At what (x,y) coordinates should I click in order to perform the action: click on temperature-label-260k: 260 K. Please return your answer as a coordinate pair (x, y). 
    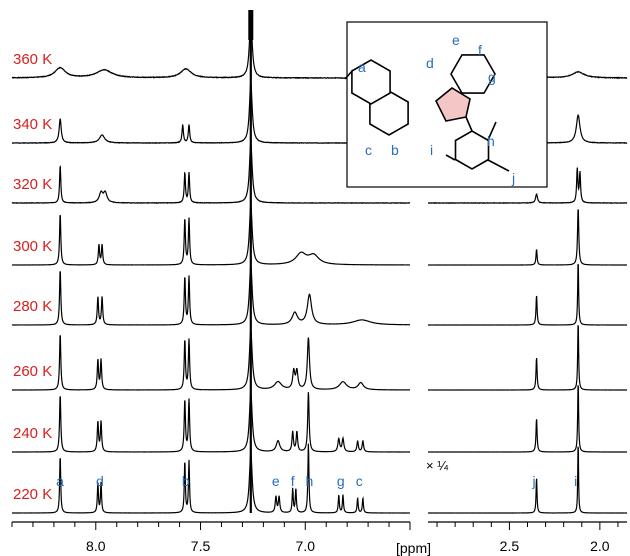
    Looking at the image, I should click on (32, 371).